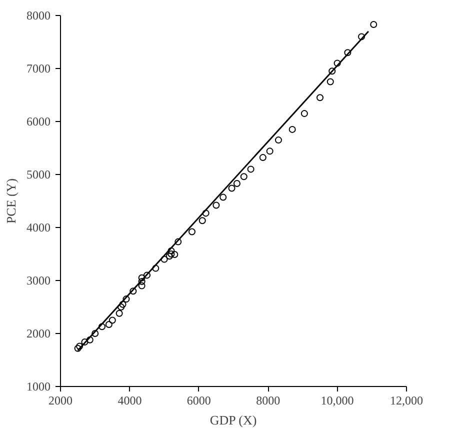 This screenshot has width=449, height=434. Describe the element at coordinates (38, 227) in the screenshot. I see `y-tick-label: 4000` at that location.